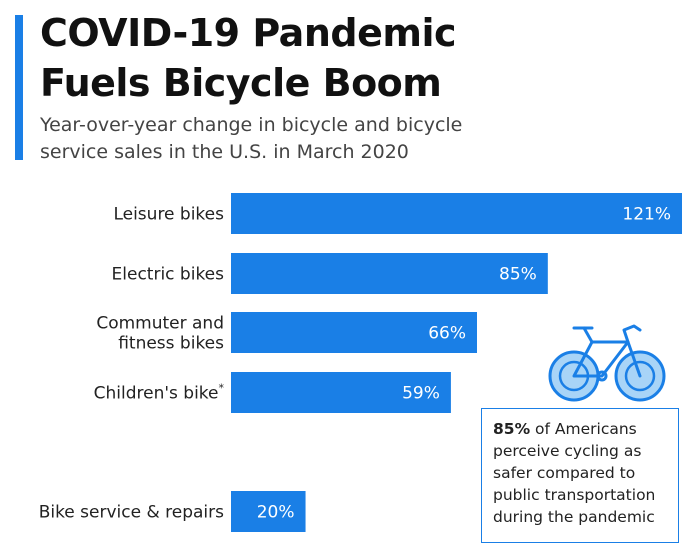  What do you see at coordinates (168, 215) in the screenshot?
I see `category-label: Leisure bikes` at bounding box center [168, 215].